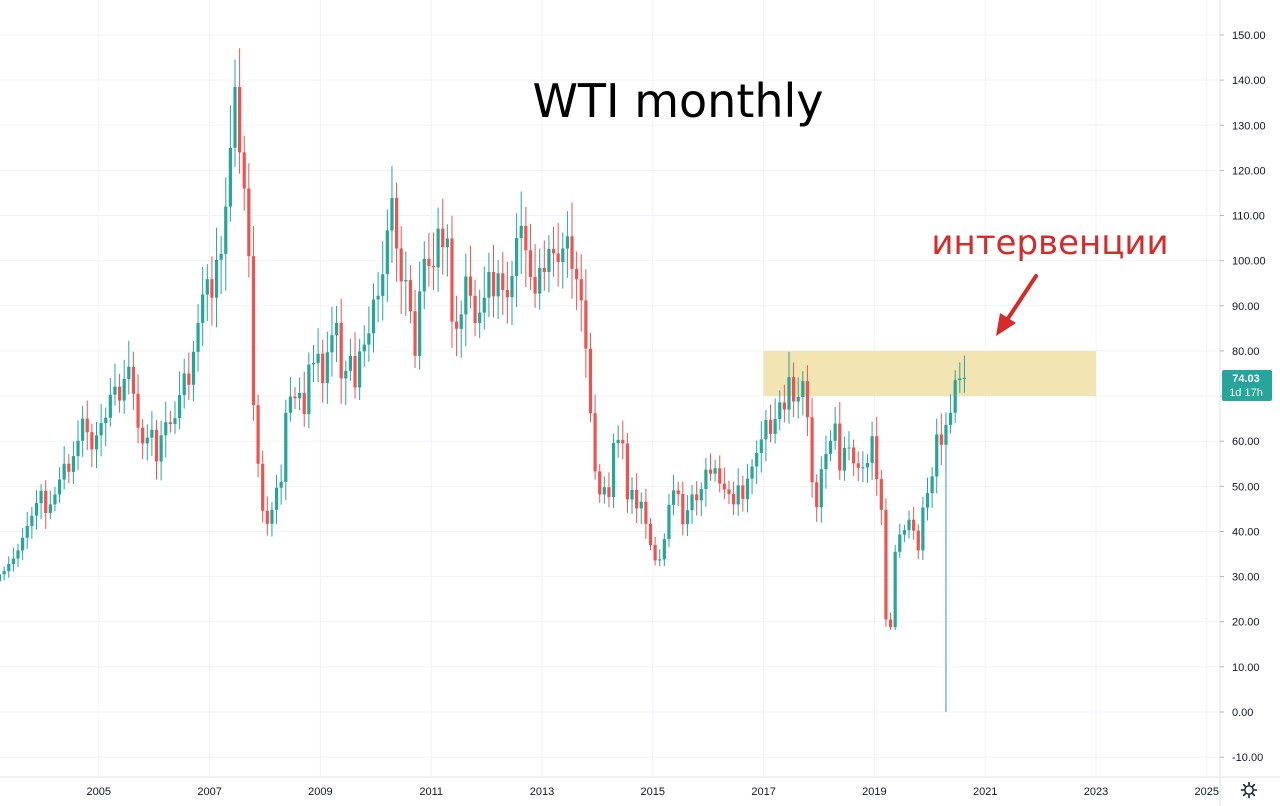 The width and height of the screenshot is (1280, 806). Describe the element at coordinates (1017, 305) in the screenshot. I see `arrow-icon` at that location.